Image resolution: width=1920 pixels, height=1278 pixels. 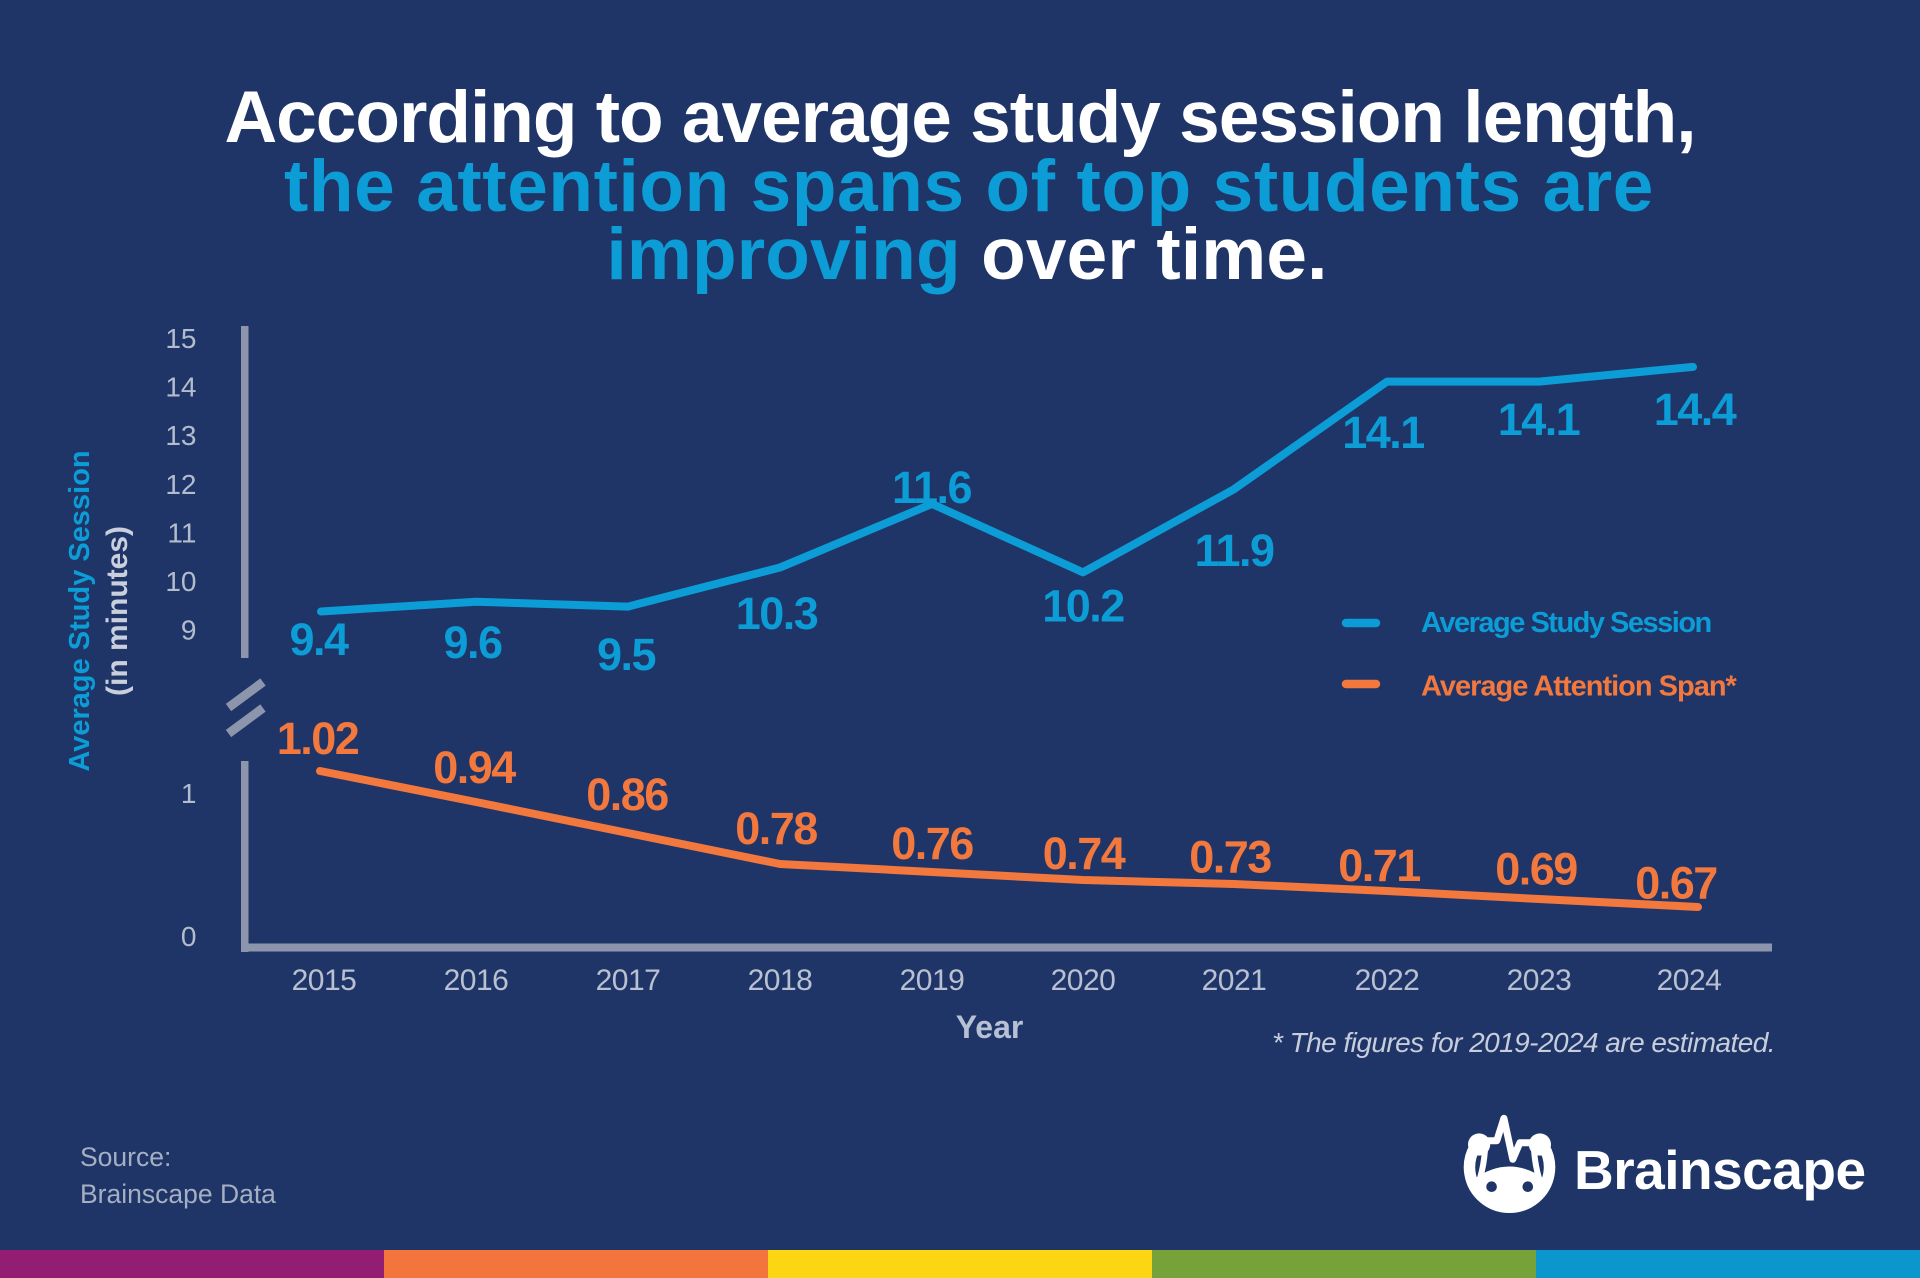 I want to click on svg-text: 2023, so click(x=1539, y=980).